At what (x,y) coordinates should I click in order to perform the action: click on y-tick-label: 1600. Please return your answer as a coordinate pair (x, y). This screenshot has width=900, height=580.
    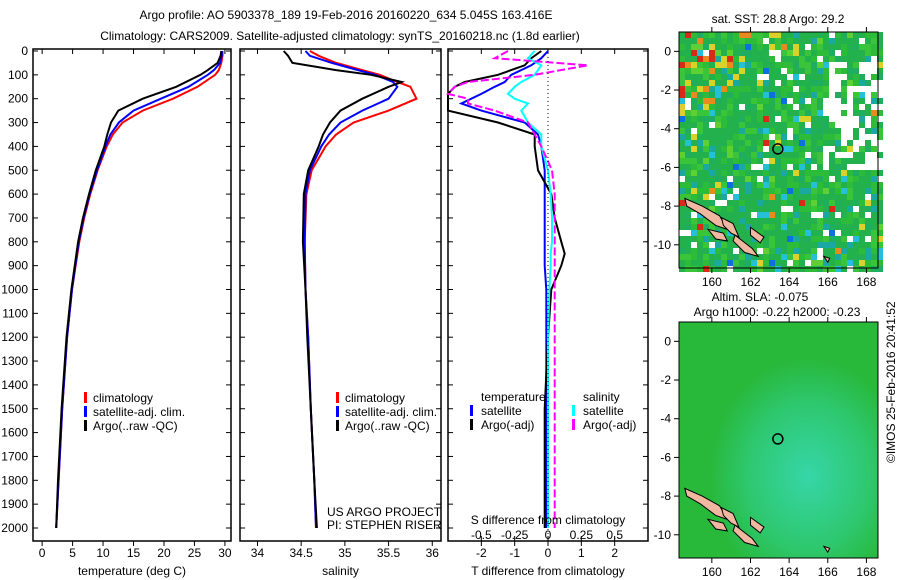
    Looking at the image, I should click on (14, 433).